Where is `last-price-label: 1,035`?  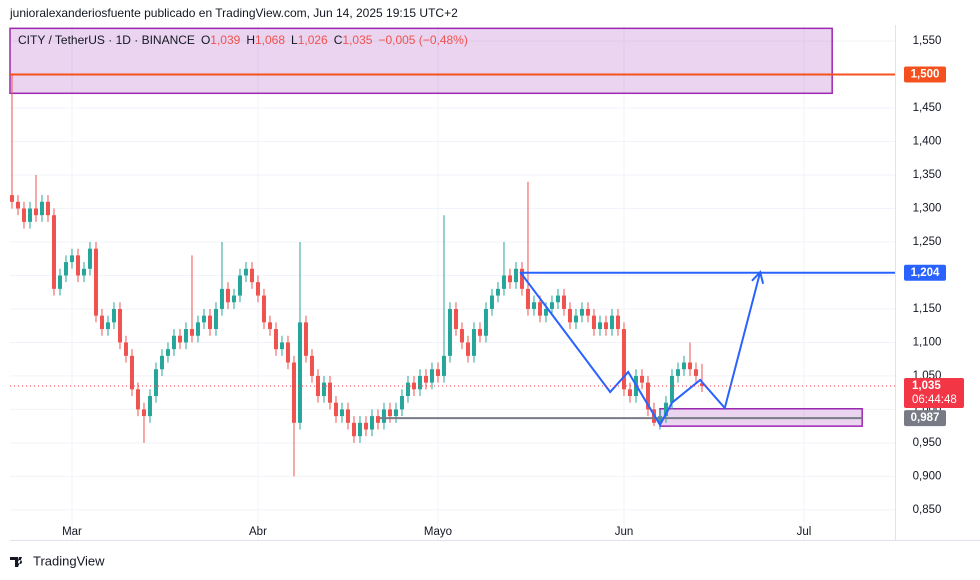 last-price-label: 1,035 is located at coordinates (926, 386).